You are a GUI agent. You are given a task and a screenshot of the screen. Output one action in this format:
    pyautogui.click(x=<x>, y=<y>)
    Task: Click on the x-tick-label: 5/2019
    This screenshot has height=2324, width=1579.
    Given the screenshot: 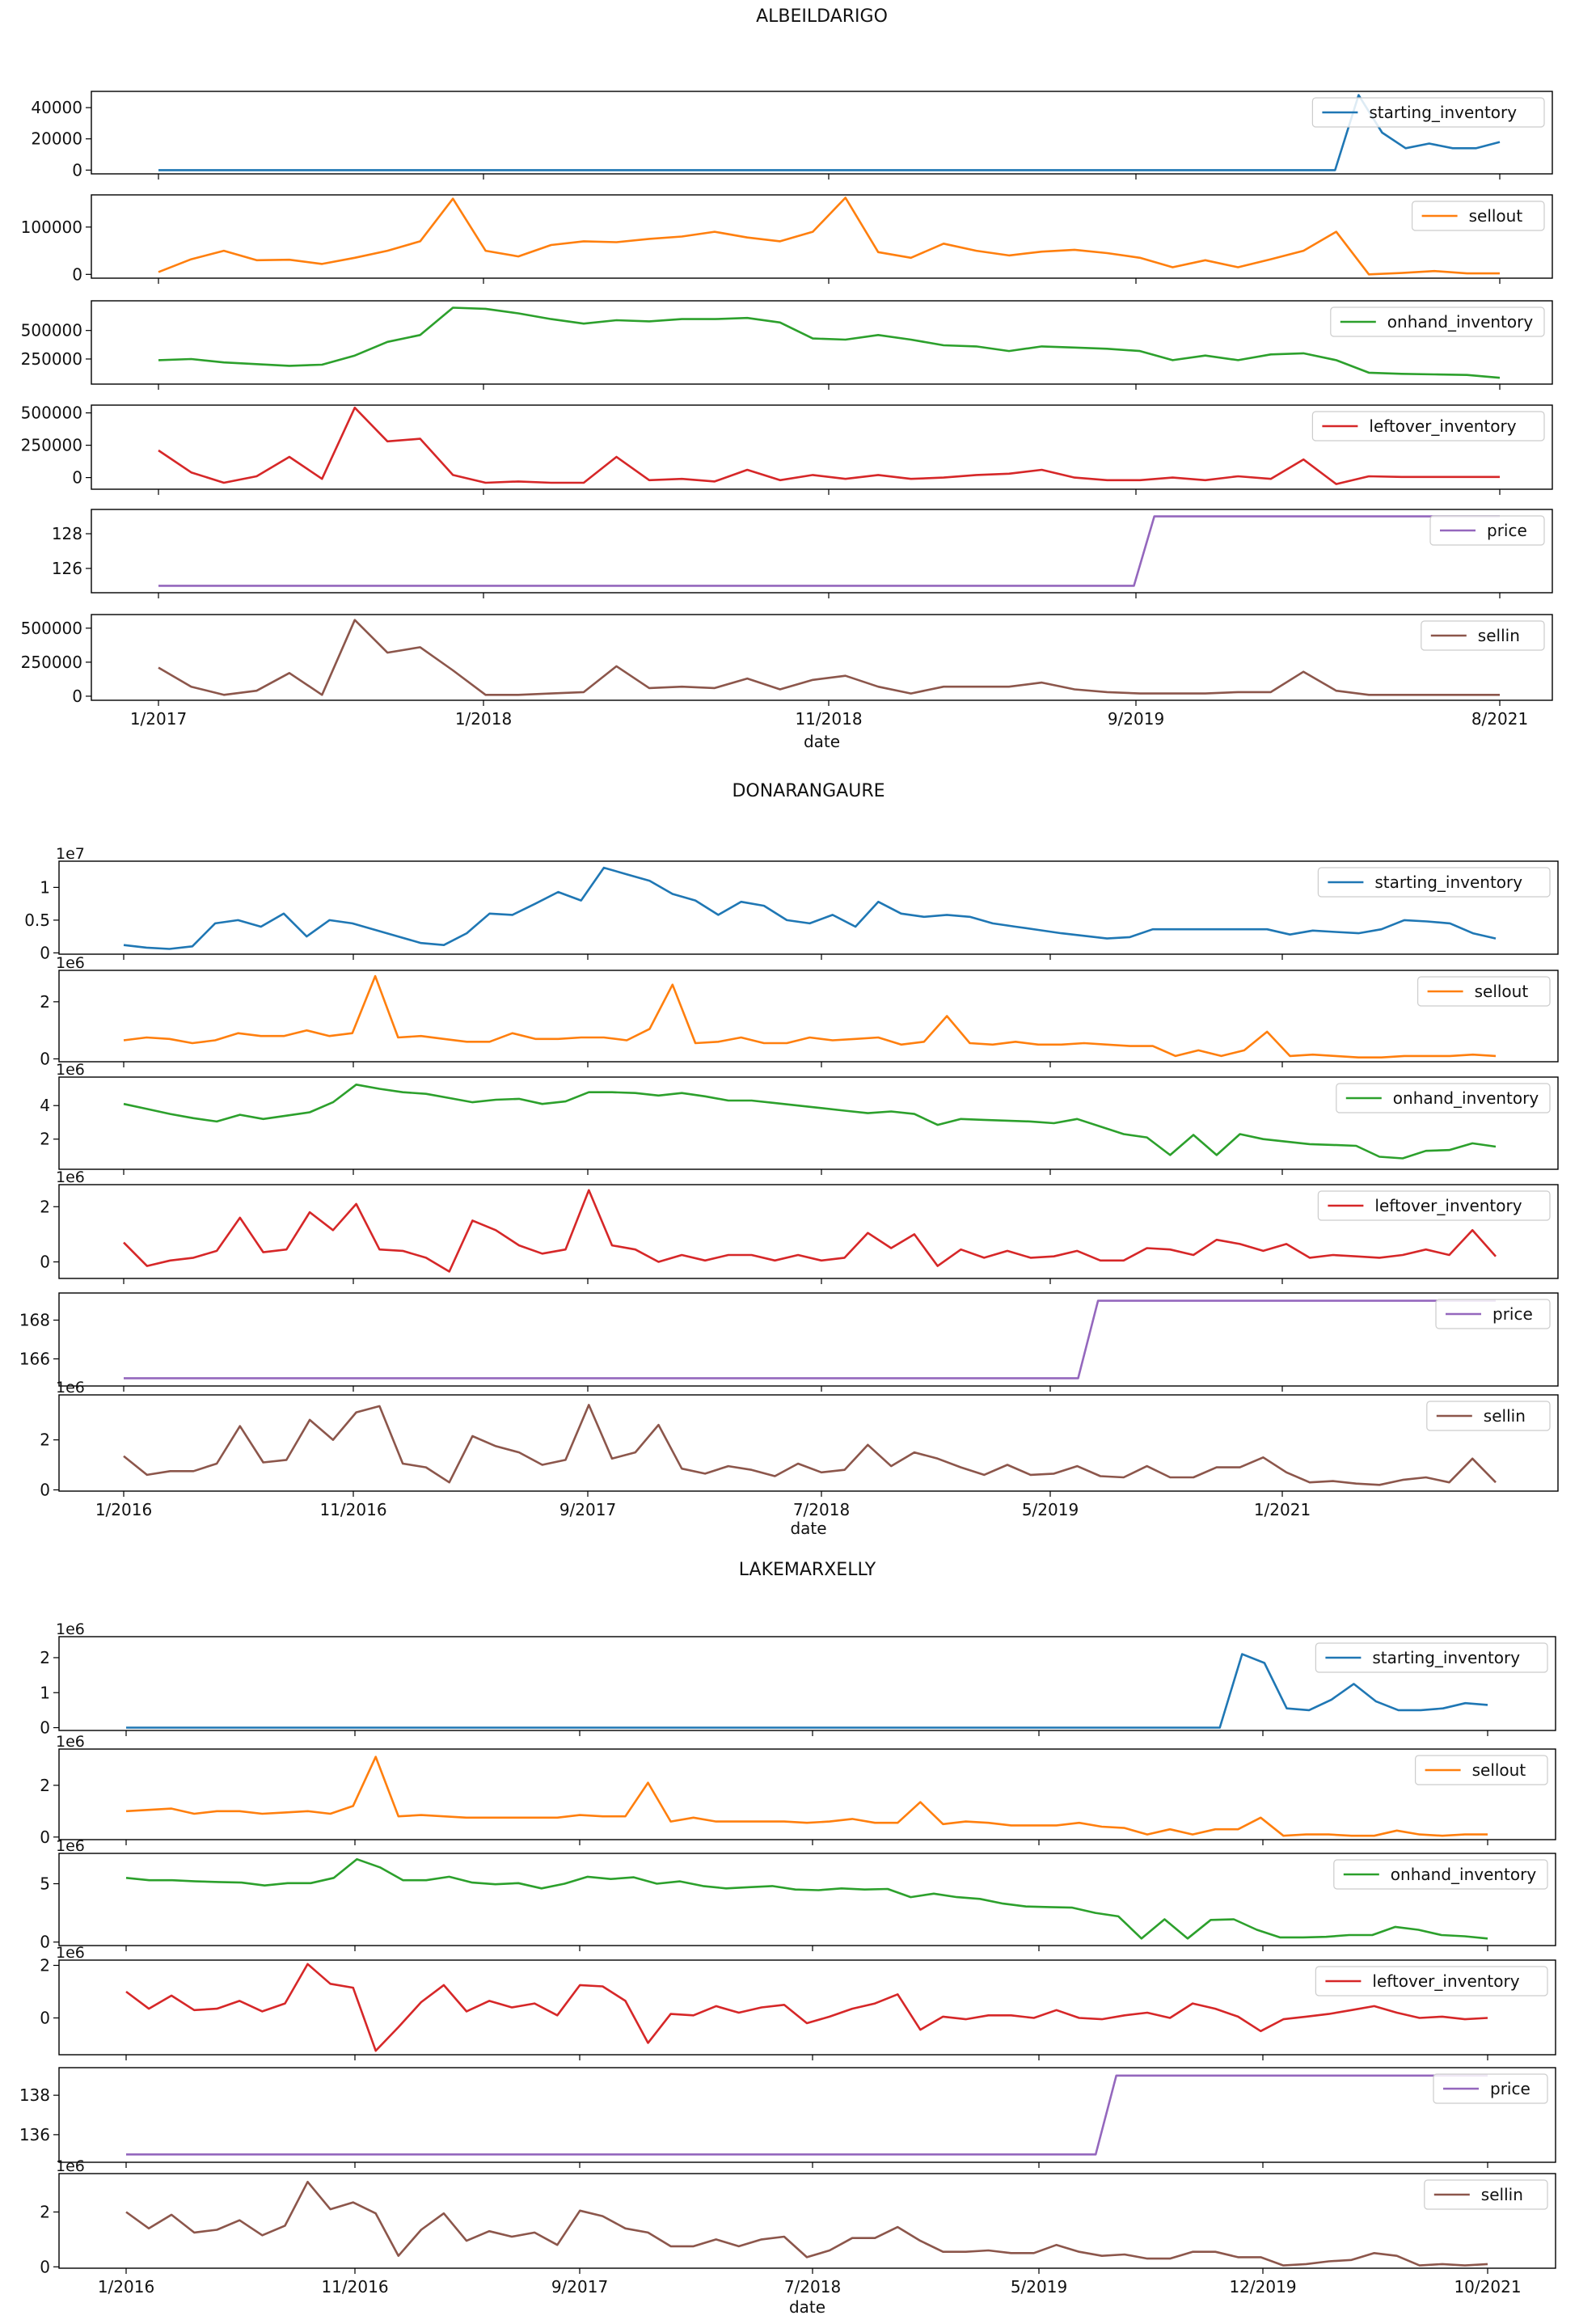 What is the action you would take?
    pyautogui.click(x=1050, y=1509)
    